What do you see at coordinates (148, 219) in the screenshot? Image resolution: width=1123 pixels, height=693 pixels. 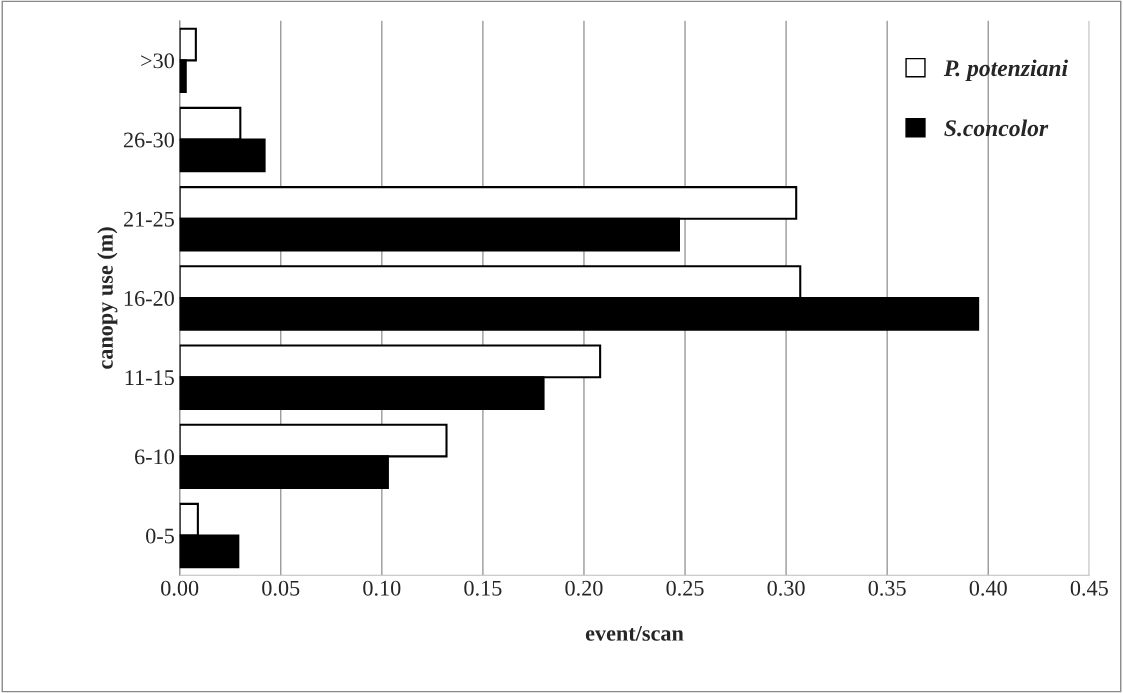 I see `y-tick-label: 21-25` at bounding box center [148, 219].